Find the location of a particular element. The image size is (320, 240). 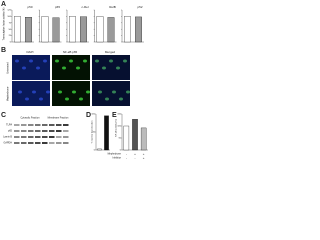

chart-title: p50 is located at coordinates (29, 7).